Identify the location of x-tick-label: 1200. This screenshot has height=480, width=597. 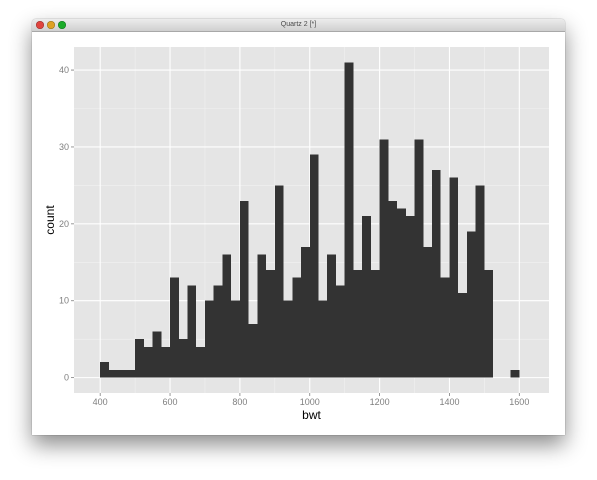
(380, 402).